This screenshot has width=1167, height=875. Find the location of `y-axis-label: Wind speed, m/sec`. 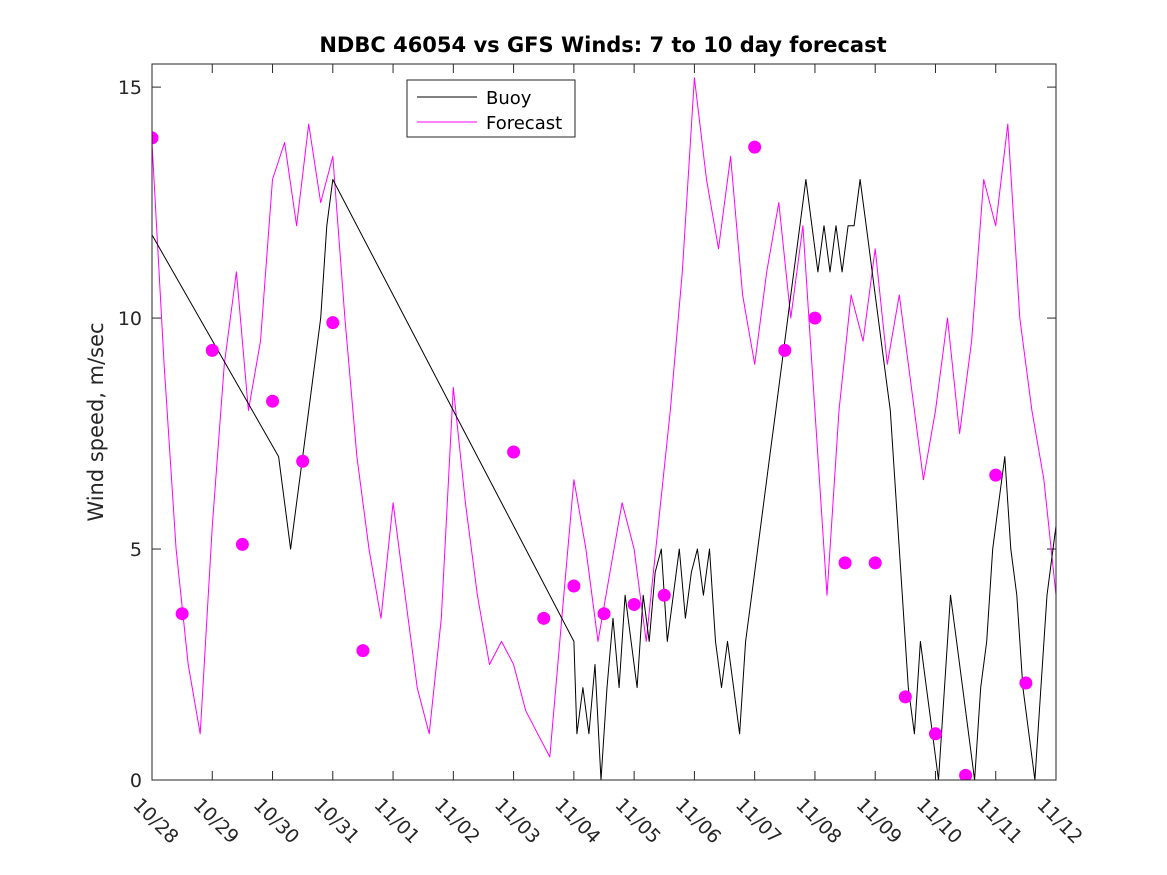

y-axis-label: Wind speed, m/sec is located at coordinates (96, 421).